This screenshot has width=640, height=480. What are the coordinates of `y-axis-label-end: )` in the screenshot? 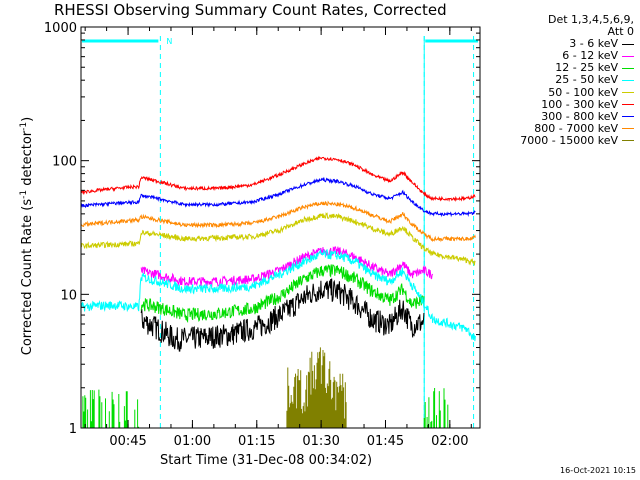 It's located at (28, 119).